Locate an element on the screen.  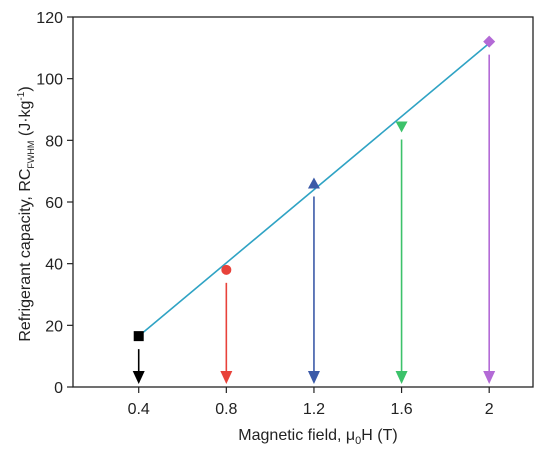
y-axis-title-main: Refrigerant capacity, RC is located at coordinates (25, 255).